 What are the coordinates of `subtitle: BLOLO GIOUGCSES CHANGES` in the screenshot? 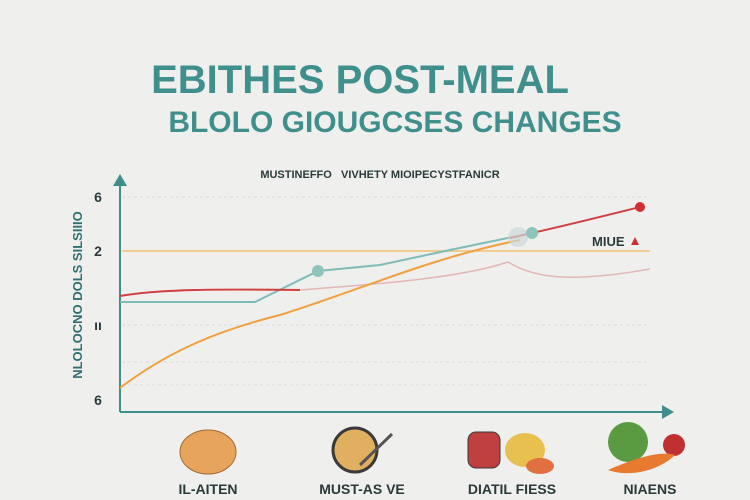 It's located at (394, 122).